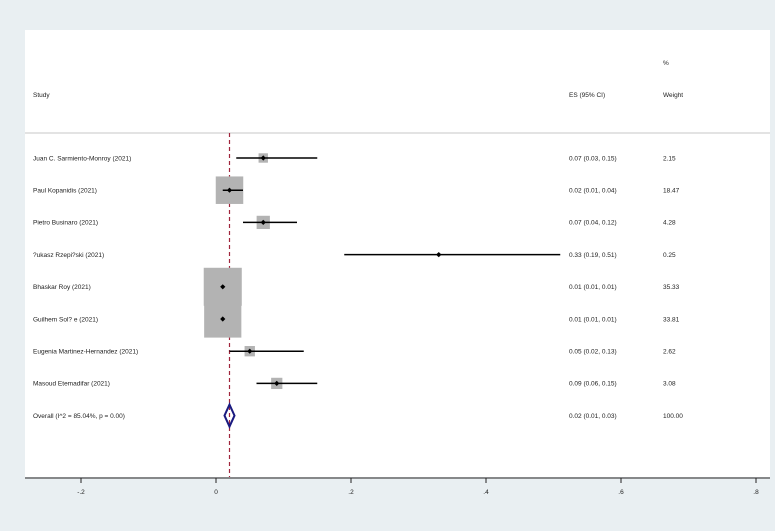 The width and height of the screenshot is (775, 531). Describe the element at coordinates (62, 287) in the screenshot. I see `study-name: Bhaskar Roy (2021)` at that location.